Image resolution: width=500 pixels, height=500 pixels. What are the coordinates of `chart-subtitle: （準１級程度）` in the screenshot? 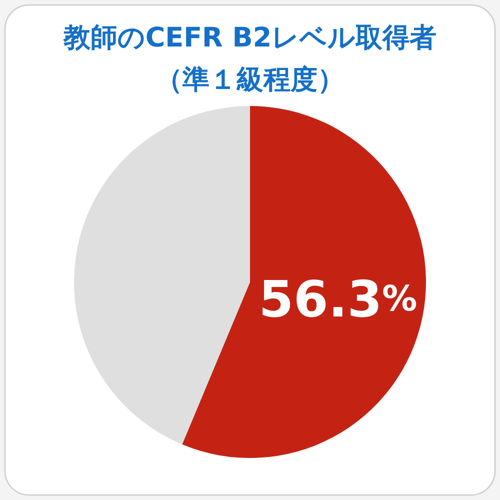 It's located at (250, 80).